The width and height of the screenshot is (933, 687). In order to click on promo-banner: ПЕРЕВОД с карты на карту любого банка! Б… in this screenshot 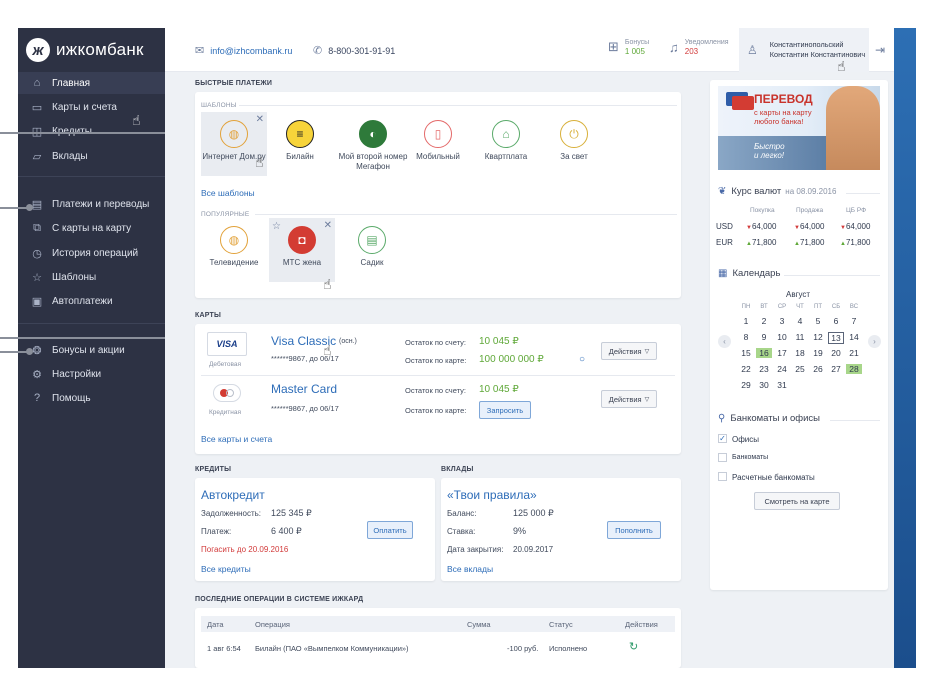, I will do `click(799, 128)`.